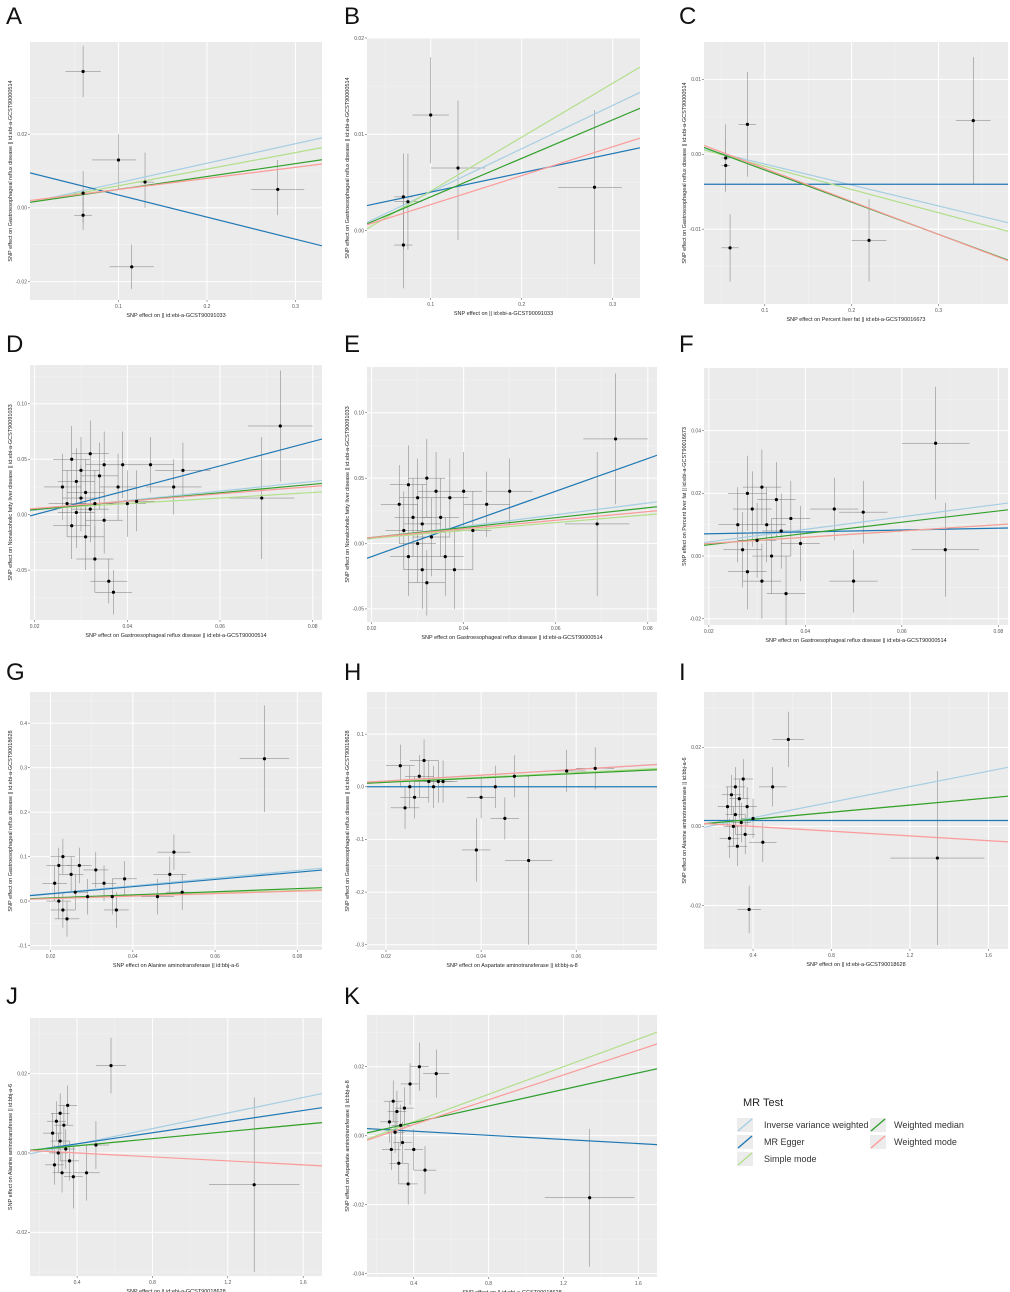  Describe the element at coordinates (359, 893) in the screenshot. I see `y-tick-label: -0.2` at that location.